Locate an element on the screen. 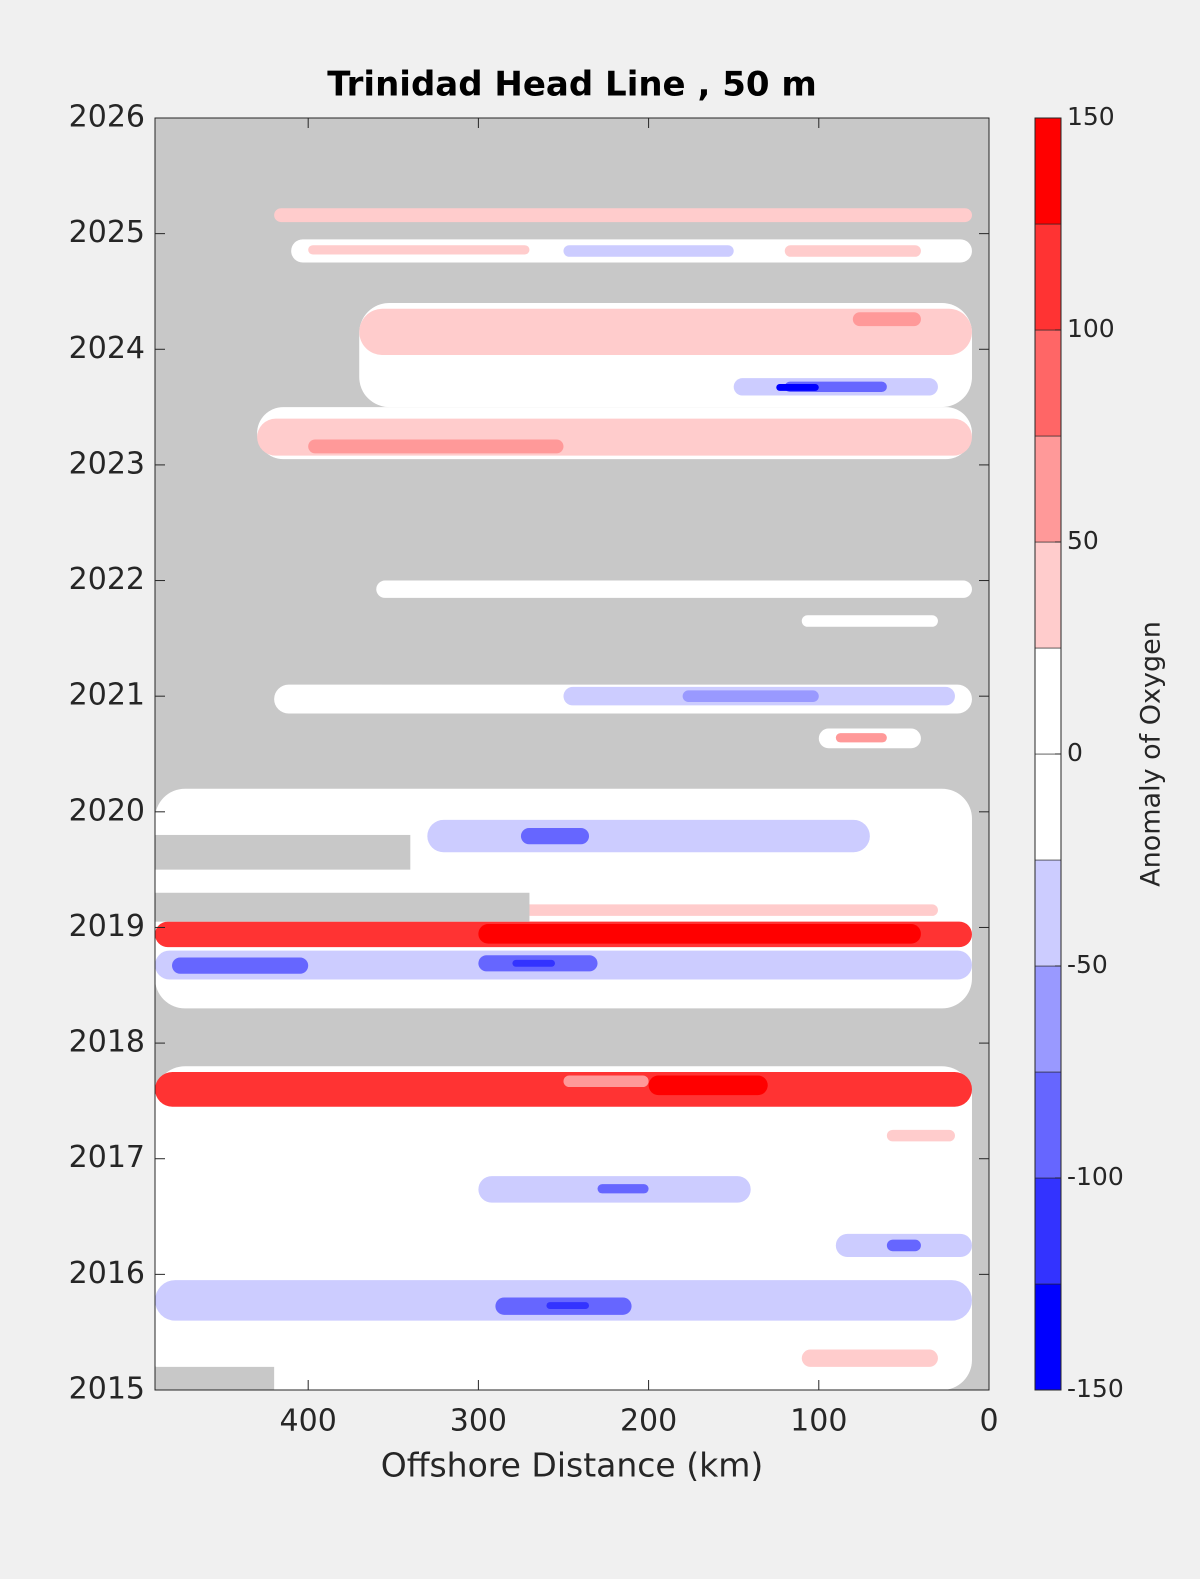  y-tick-label: 2017 is located at coordinates (107, 1157).